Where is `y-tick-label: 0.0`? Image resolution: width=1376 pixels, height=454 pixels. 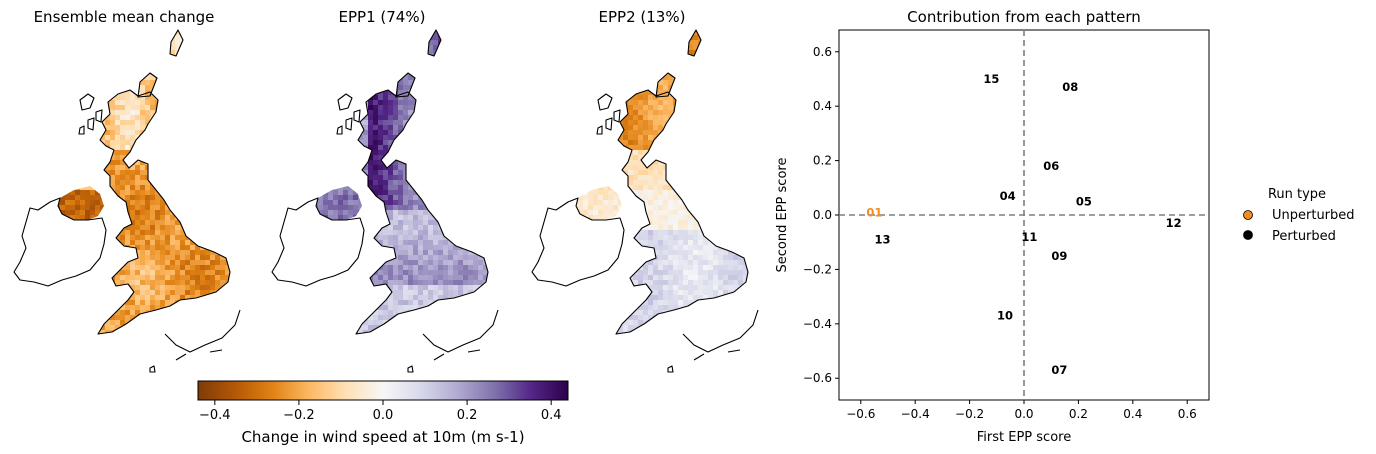
y-tick-label: 0.0 is located at coordinates (822, 215).